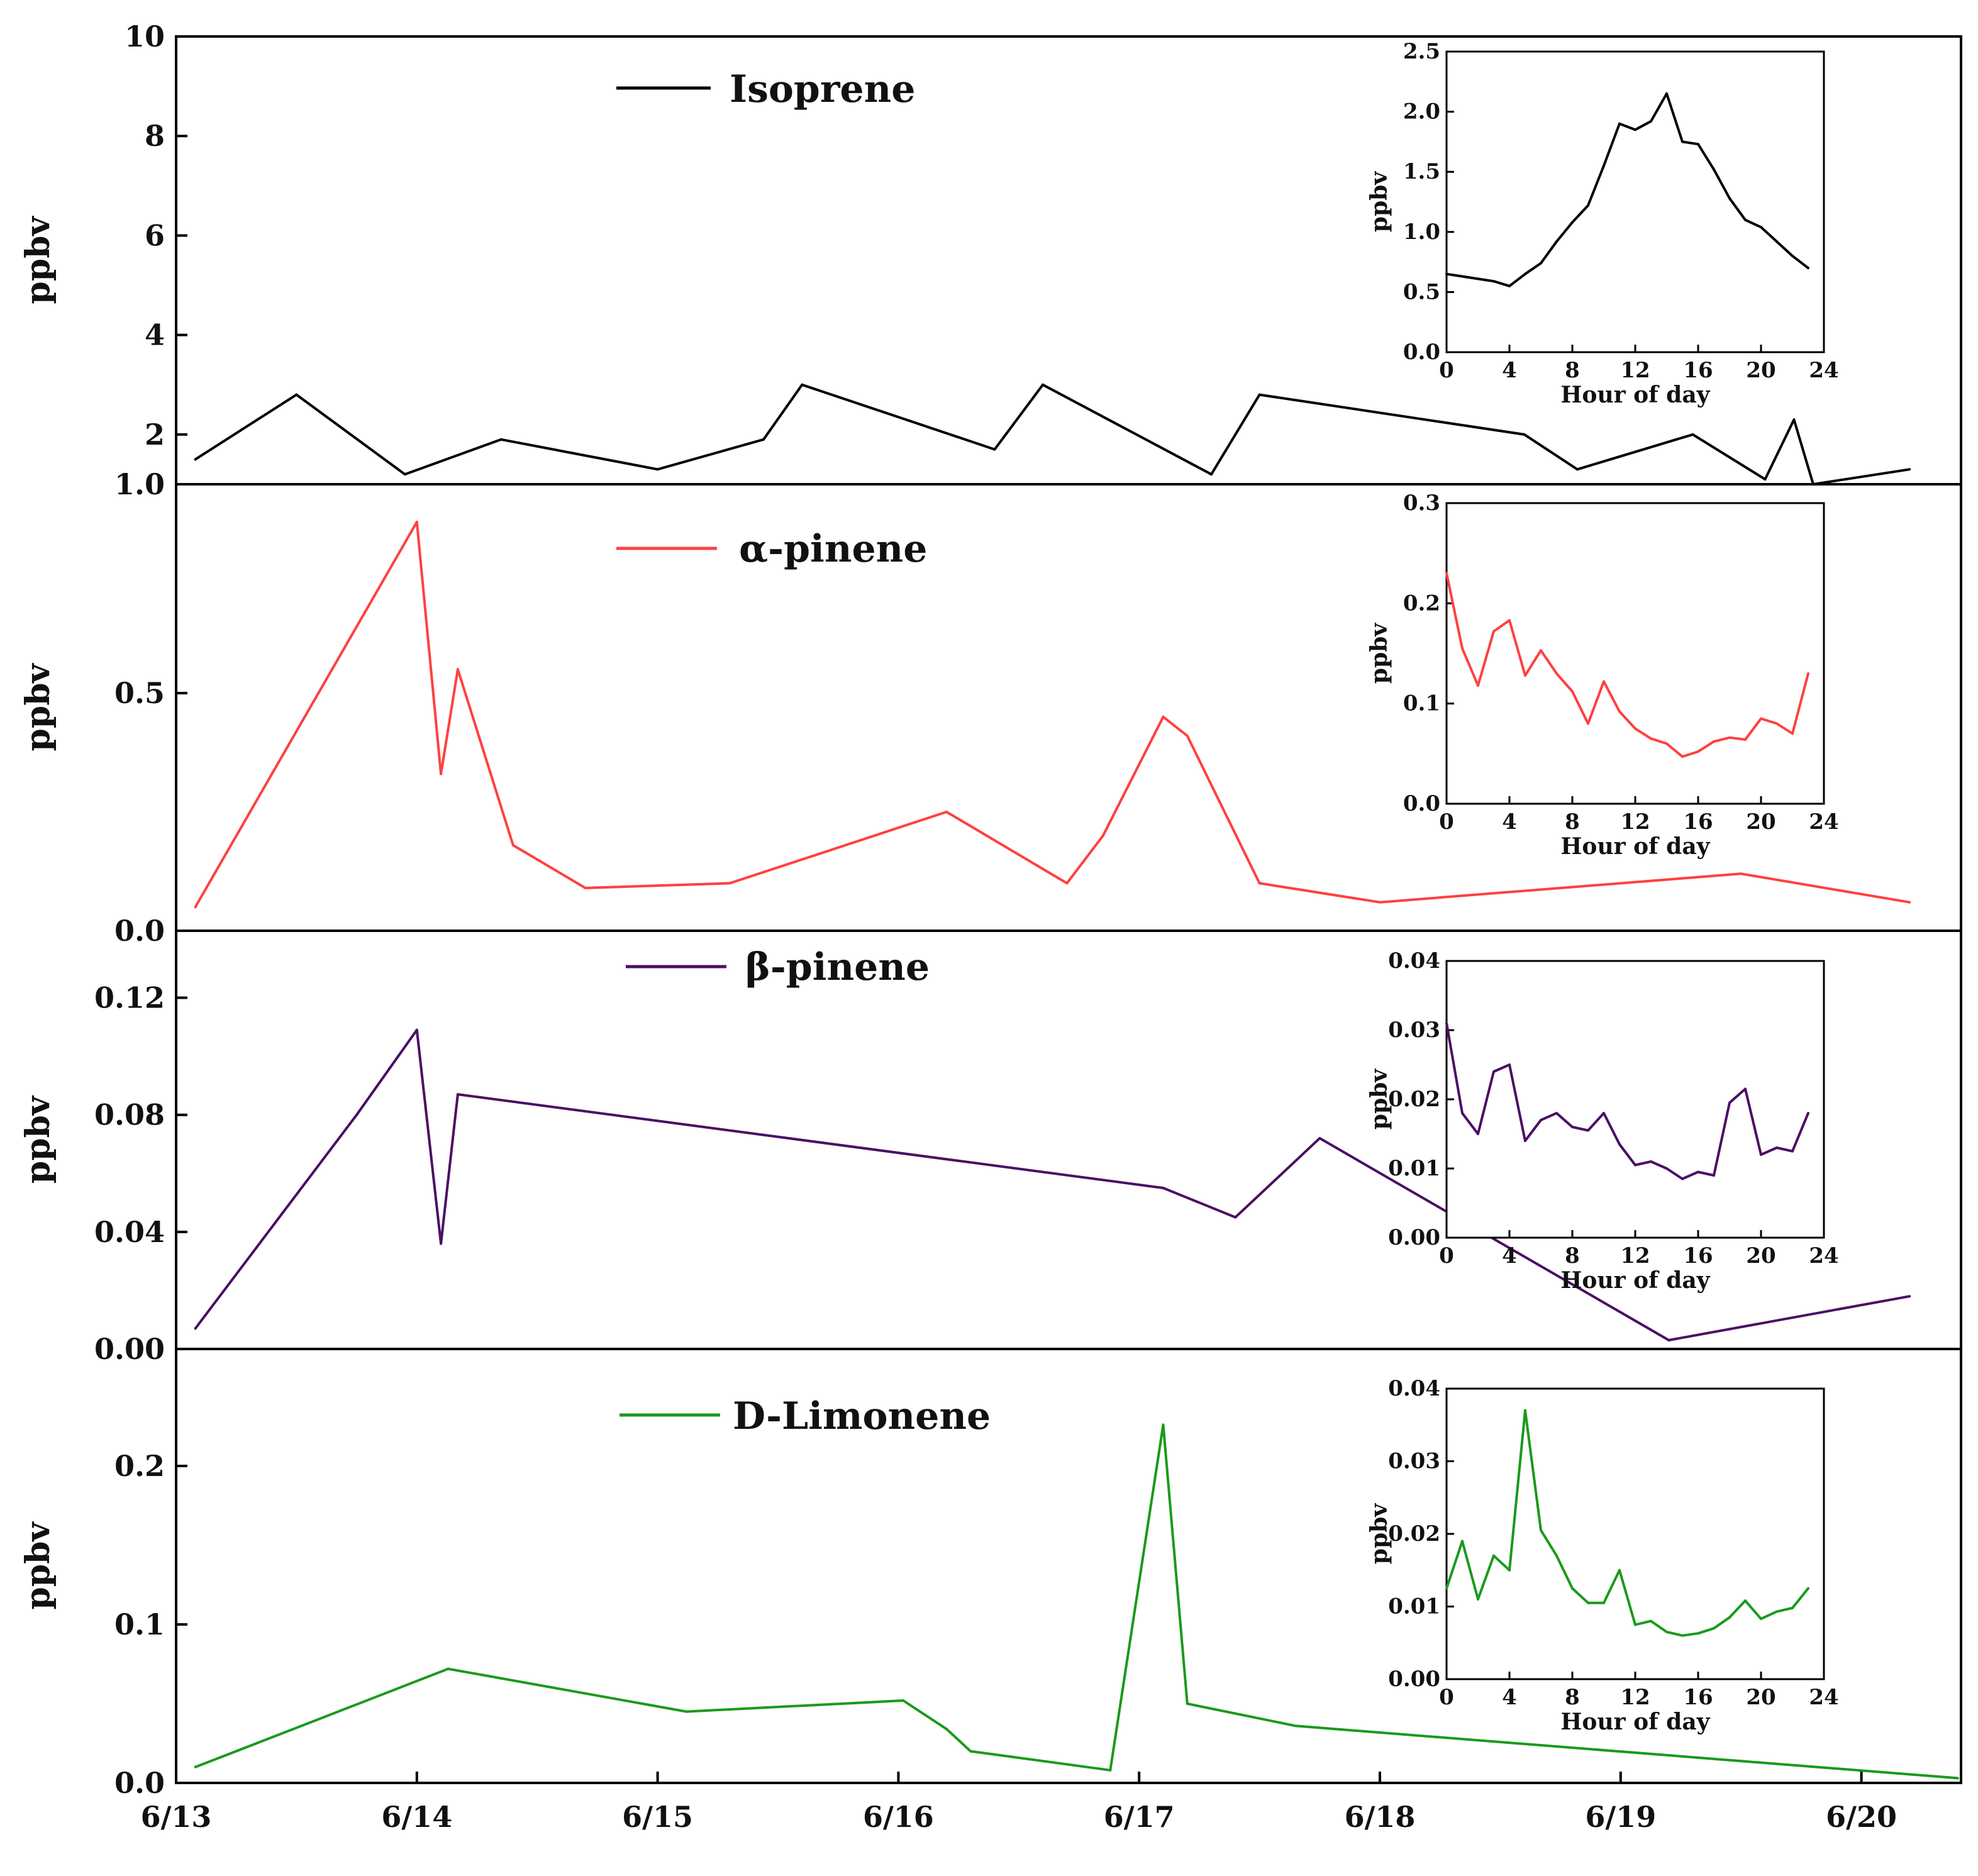 This screenshot has width=1978, height=1876. What do you see at coordinates (139, 693) in the screenshot?
I see `y-tick-label: 0.5` at bounding box center [139, 693].